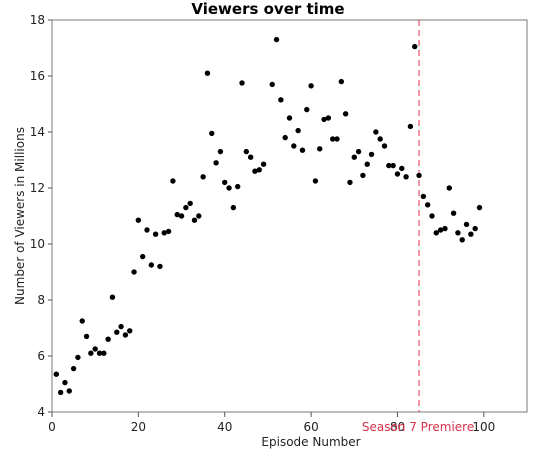  I want to click on x-tick-label: 100, so click(483, 427).